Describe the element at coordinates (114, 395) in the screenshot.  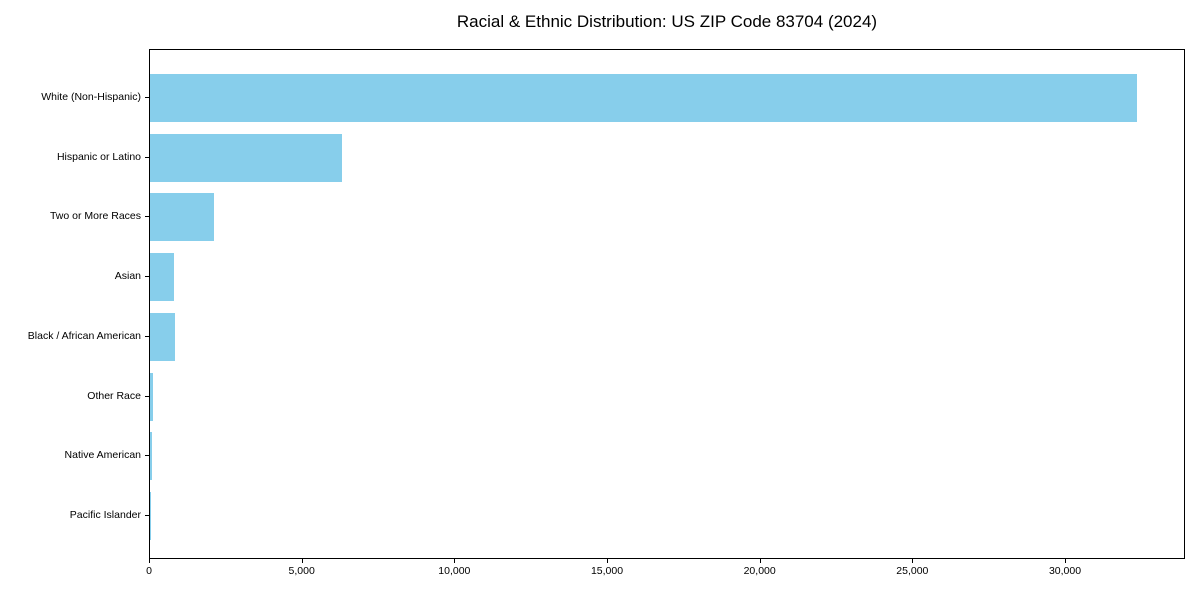
I see `y-tick-label: Other Race` at that location.